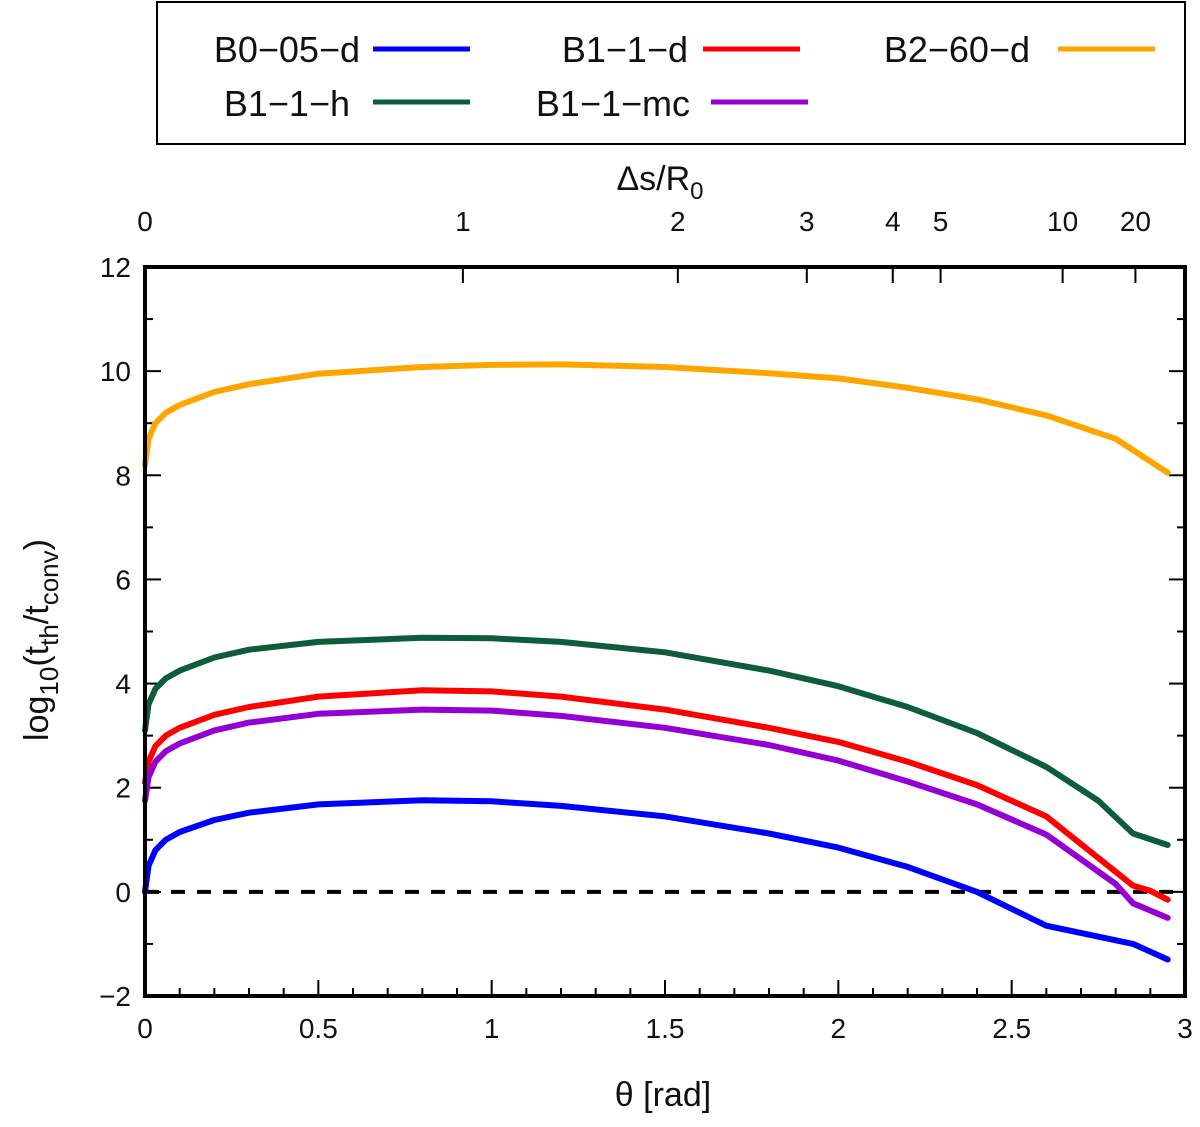 Image resolution: width=1200 pixels, height=1127 pixels. Describe the element at coordinates (839, 1028) in the screenshot. I see `x-tick-label: 2` at that location.